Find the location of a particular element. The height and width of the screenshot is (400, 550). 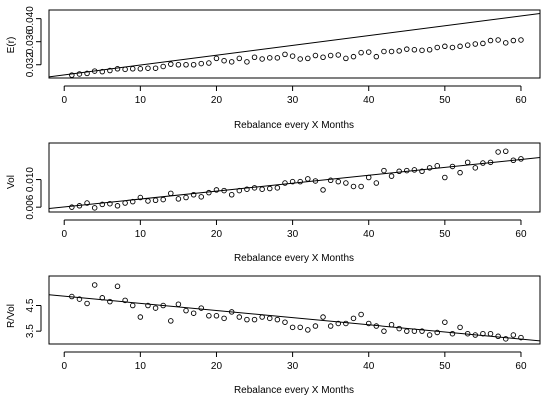

y-tick-label: 0.036 is located at coordinates (30, 41).